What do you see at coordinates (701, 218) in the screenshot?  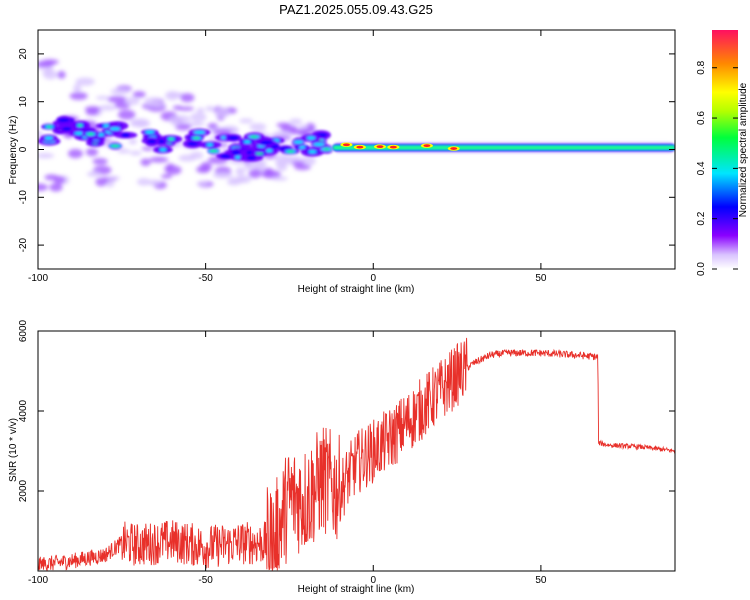 I see `colorbar-tick-label: 0.2` at bounding box center [701, 218].